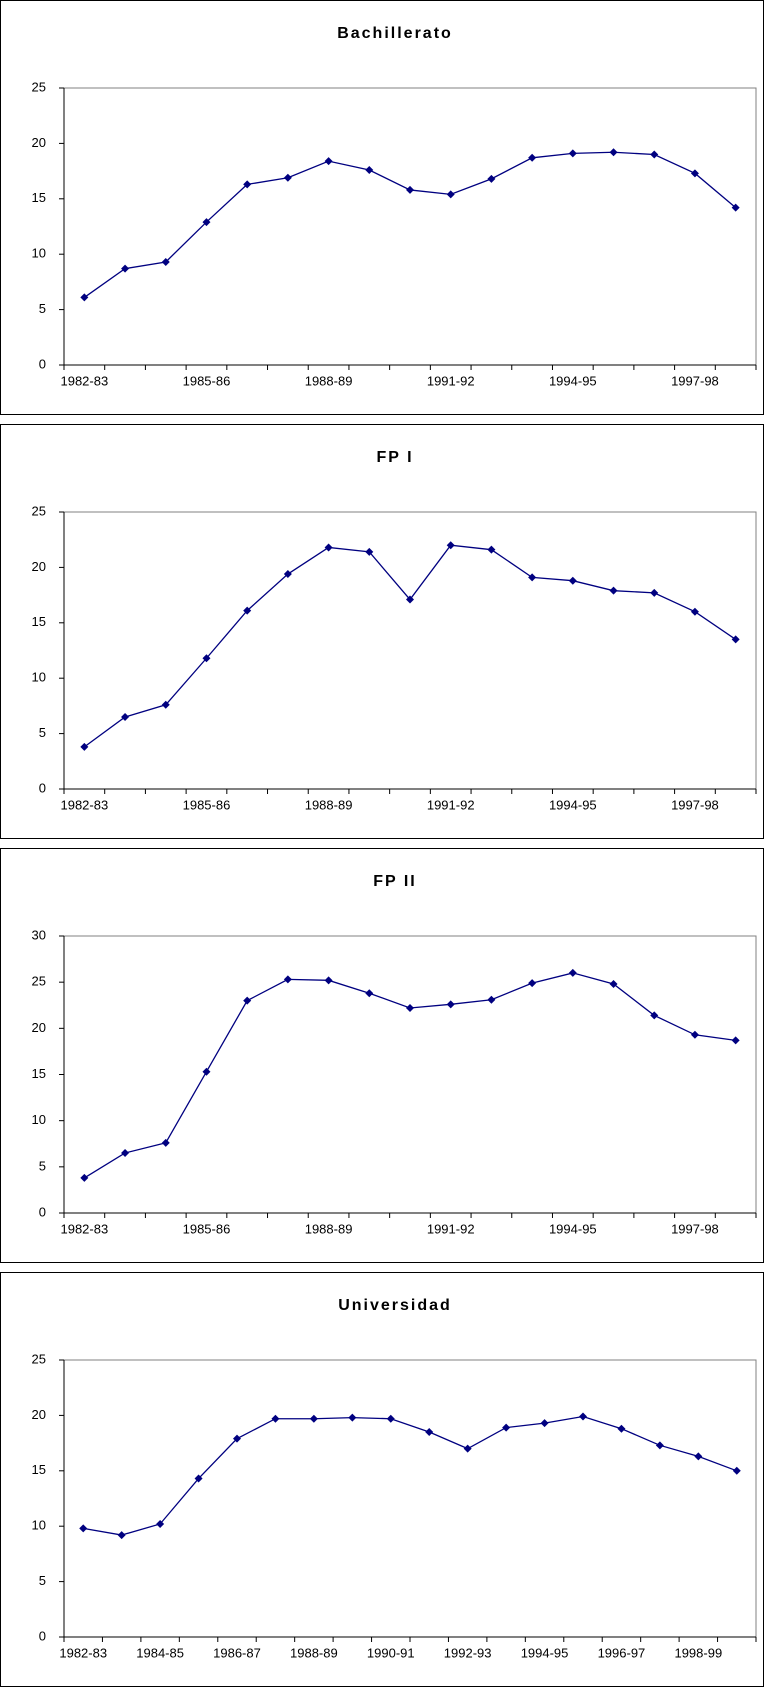 This screenshot has height=1691, width=765. What do you see at coordinates (391, 1652) in the screenshot?
I see `x-tick-label: 1990-91` at bounding box center [391, 1652].